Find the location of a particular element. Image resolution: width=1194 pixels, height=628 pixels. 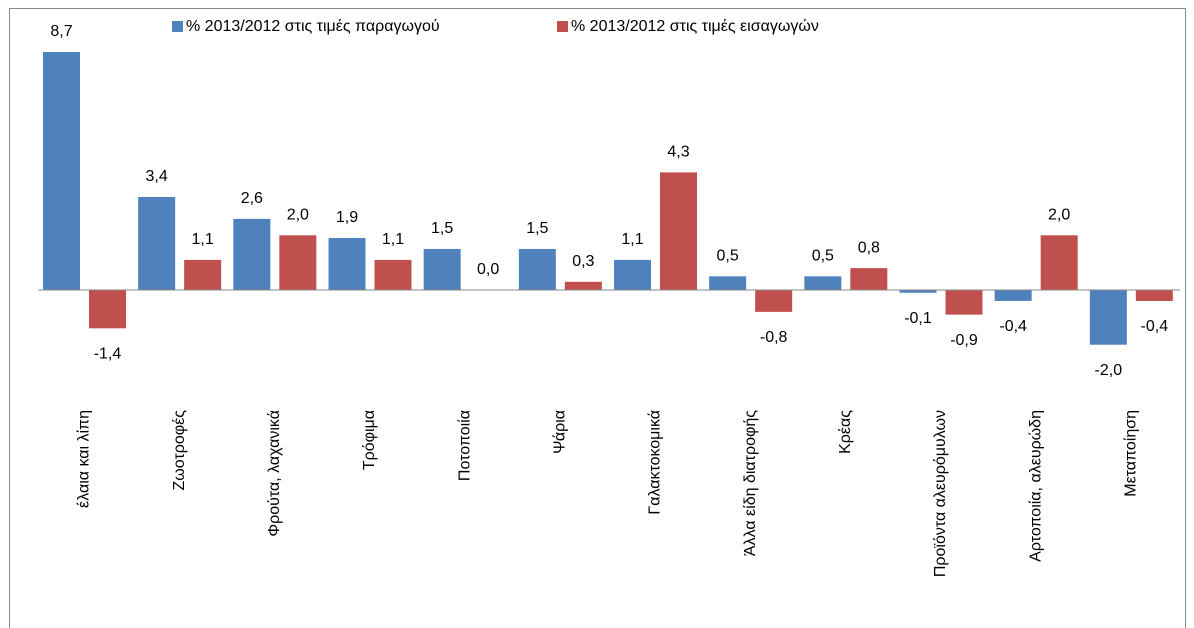

legend-label: % 2013/2012 στις τιμές παραγωγού is located at coordinates (313, 26).